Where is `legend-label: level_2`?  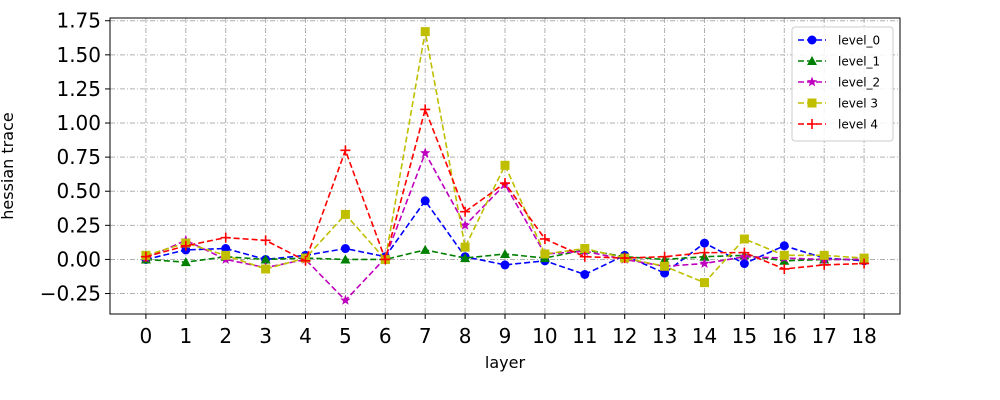
legend-label: level_2 is located at coordinates (859, 83).